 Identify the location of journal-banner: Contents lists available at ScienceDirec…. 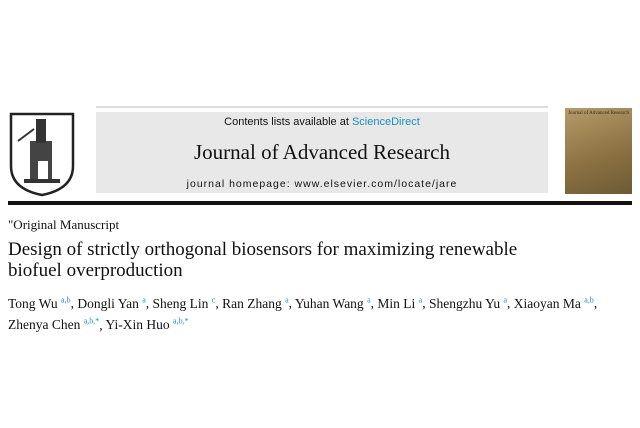
(322, 152).